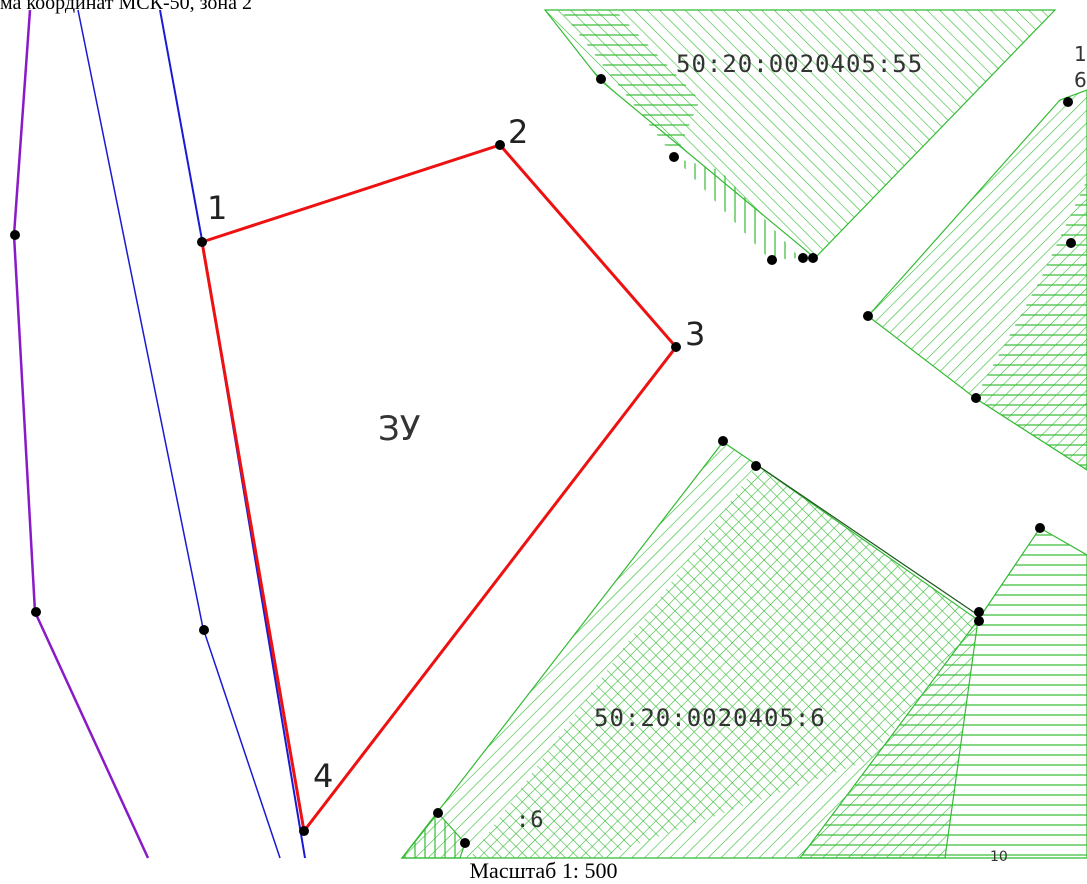 The height and width of the screenshot is (884, 1087). I want to click on parcel-north, so click(800, 134).